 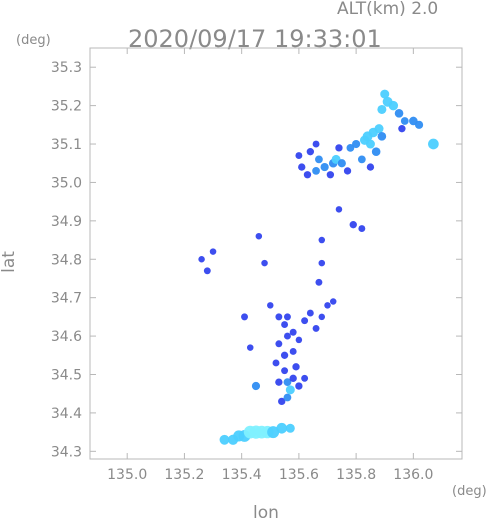 I want to click on y-tick-label: 34.7, so click(x=66, y=299).